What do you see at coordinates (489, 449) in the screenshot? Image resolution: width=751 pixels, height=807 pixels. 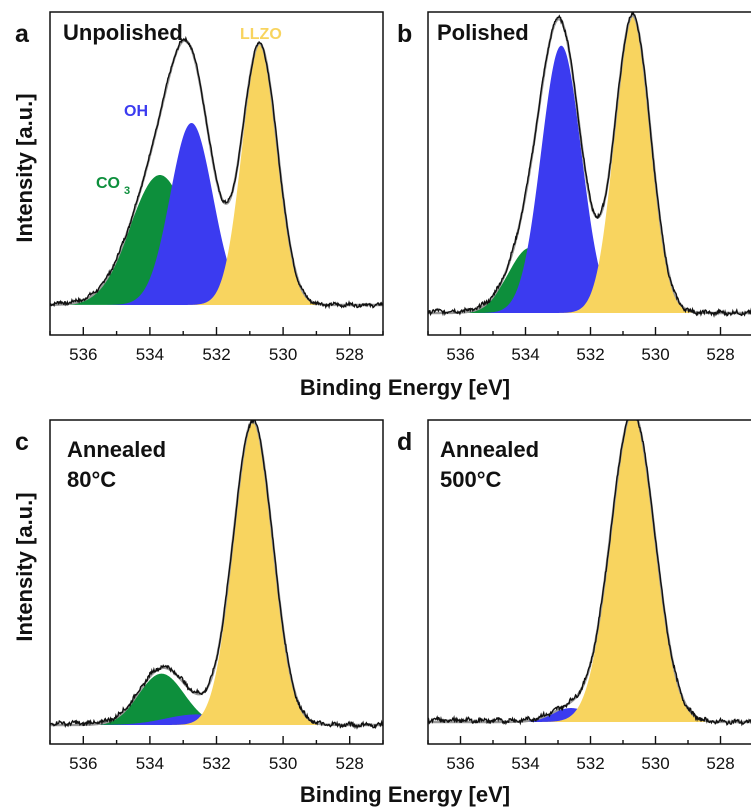 I see `panel-title-d: Annealed` at bounding box center [489, 449].